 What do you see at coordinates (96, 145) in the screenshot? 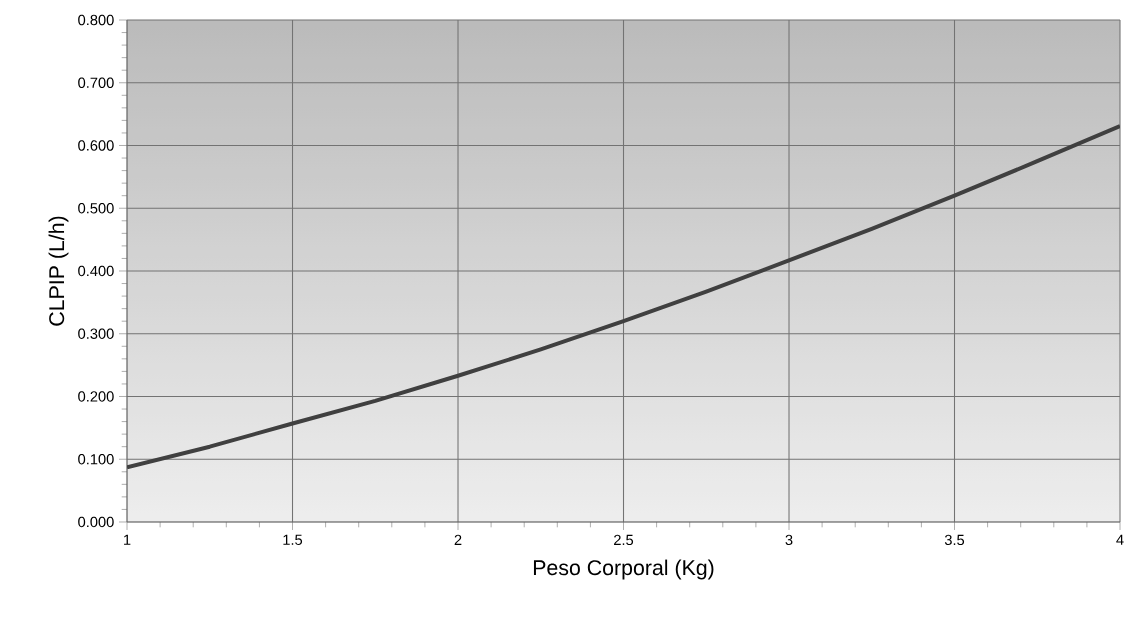
I see `y-tick-label: 0.600` at bounding box center [96, 145].